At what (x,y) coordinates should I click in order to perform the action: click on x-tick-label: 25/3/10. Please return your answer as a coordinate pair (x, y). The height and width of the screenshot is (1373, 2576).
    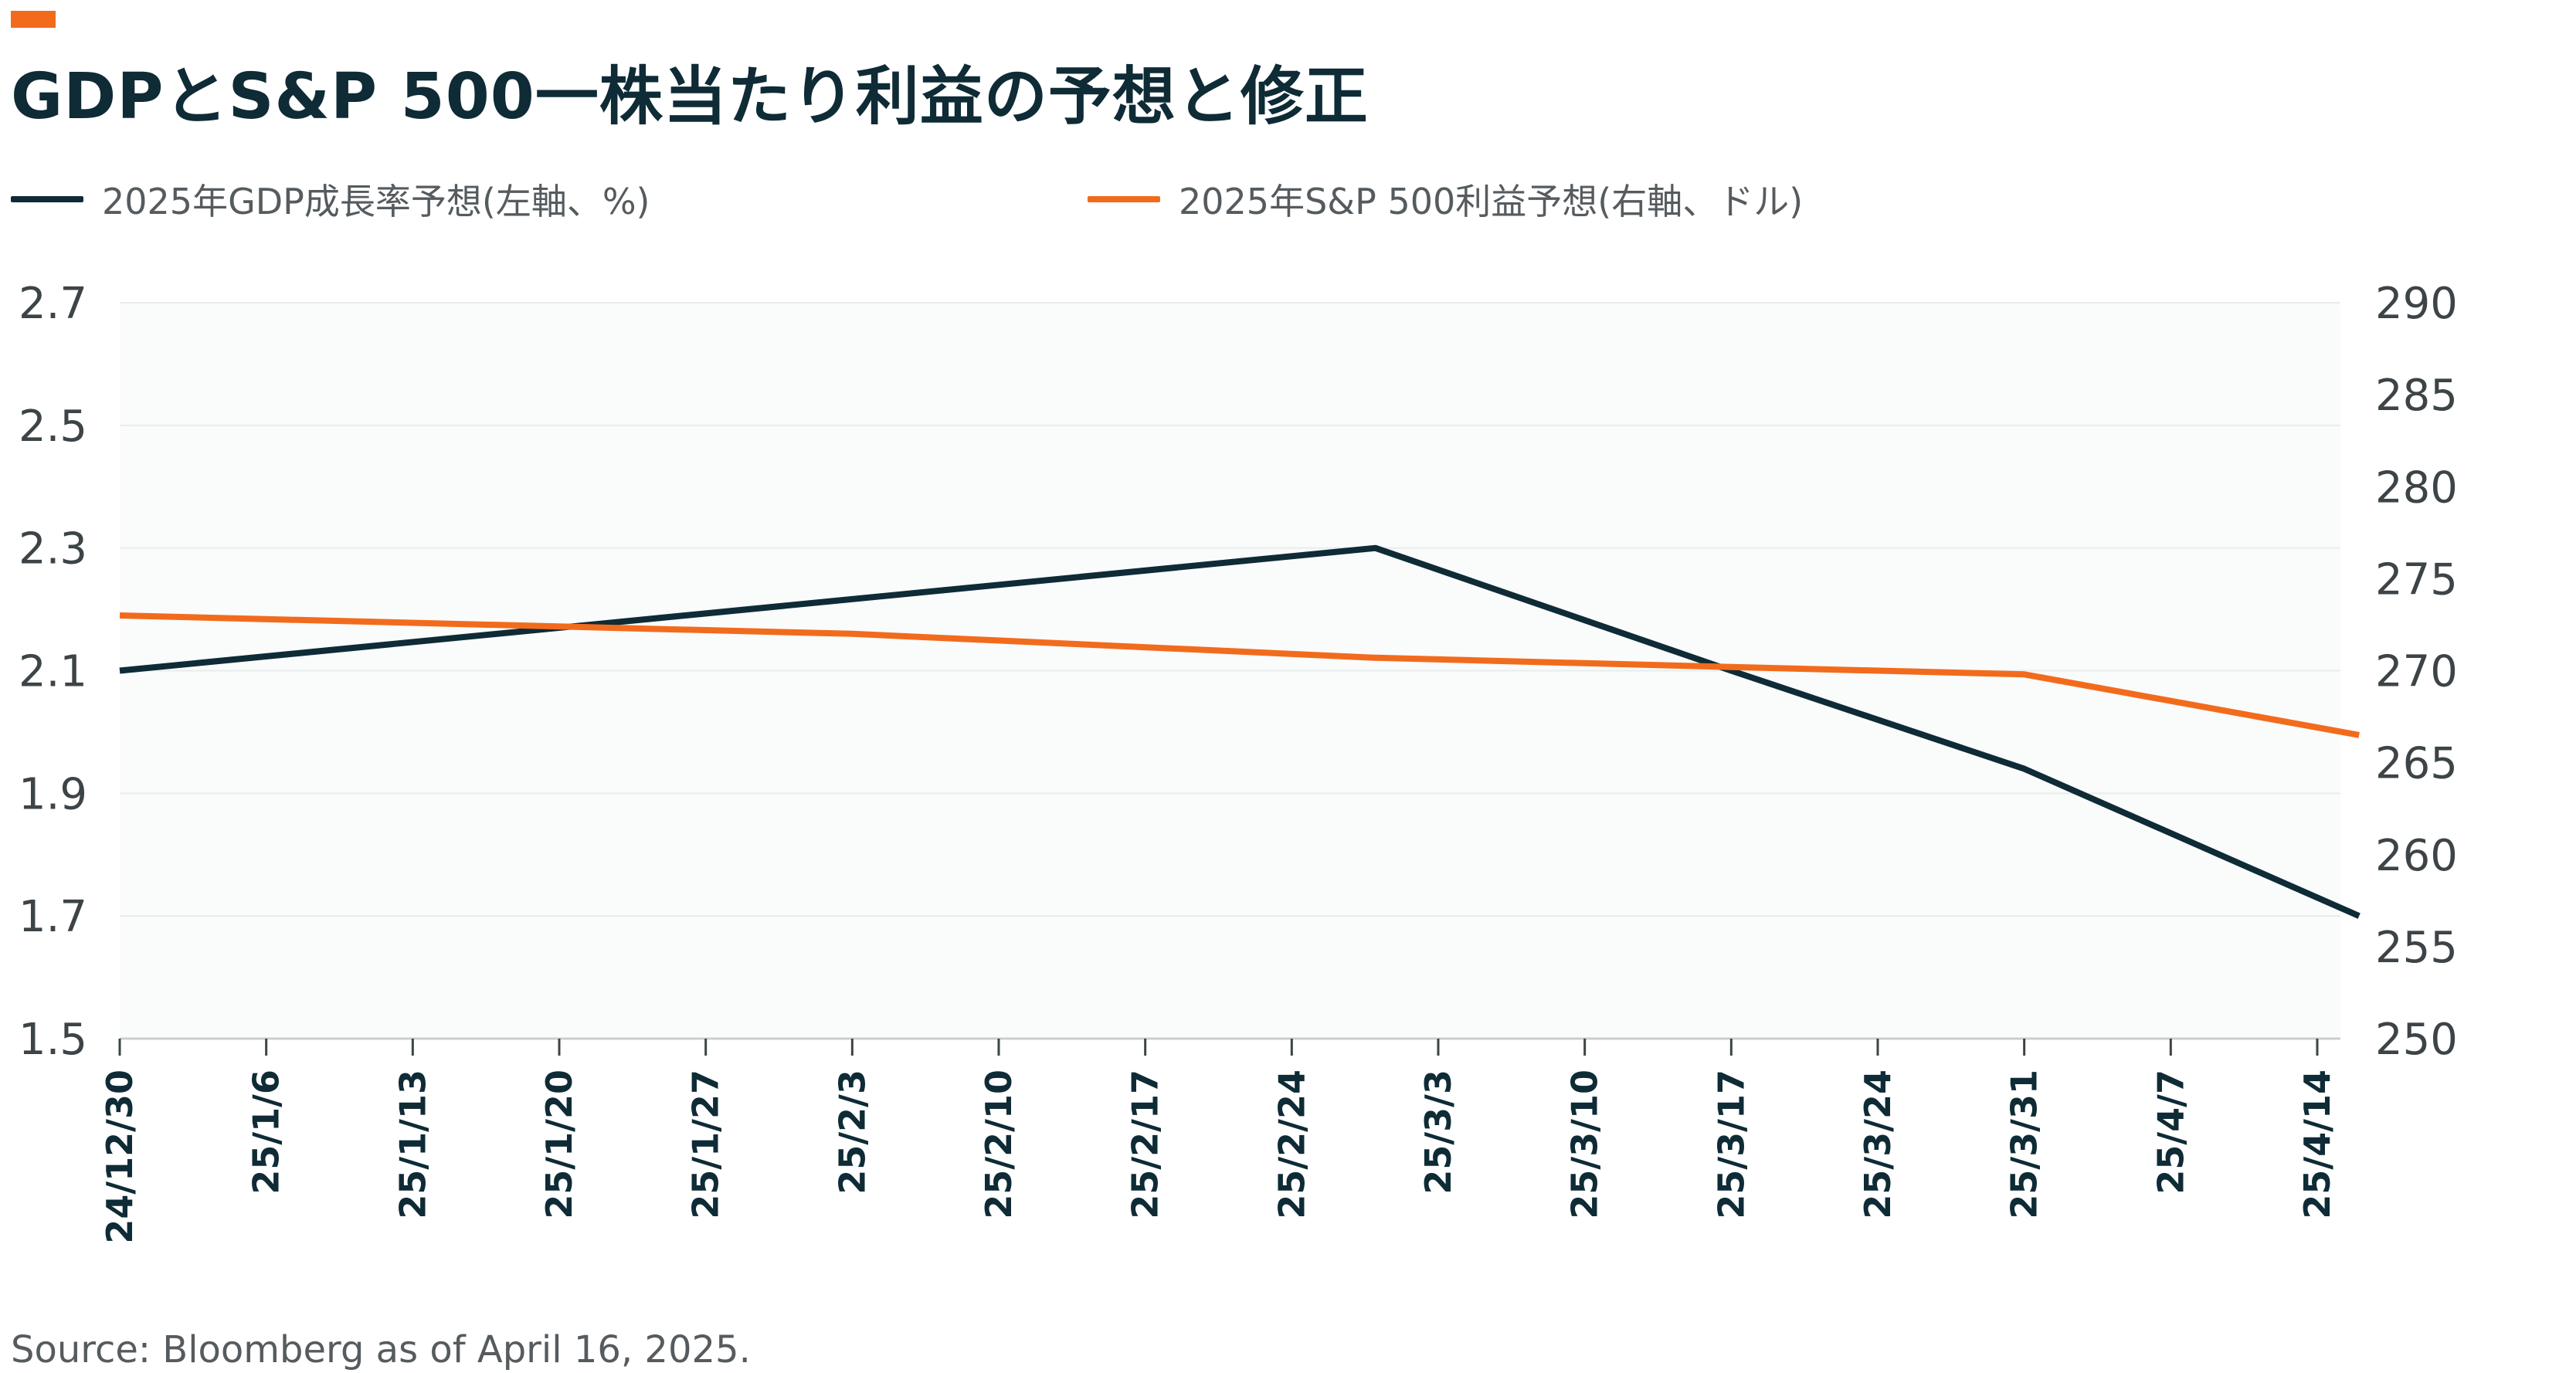
    Looking at the image, I should click on (1585, 1144).